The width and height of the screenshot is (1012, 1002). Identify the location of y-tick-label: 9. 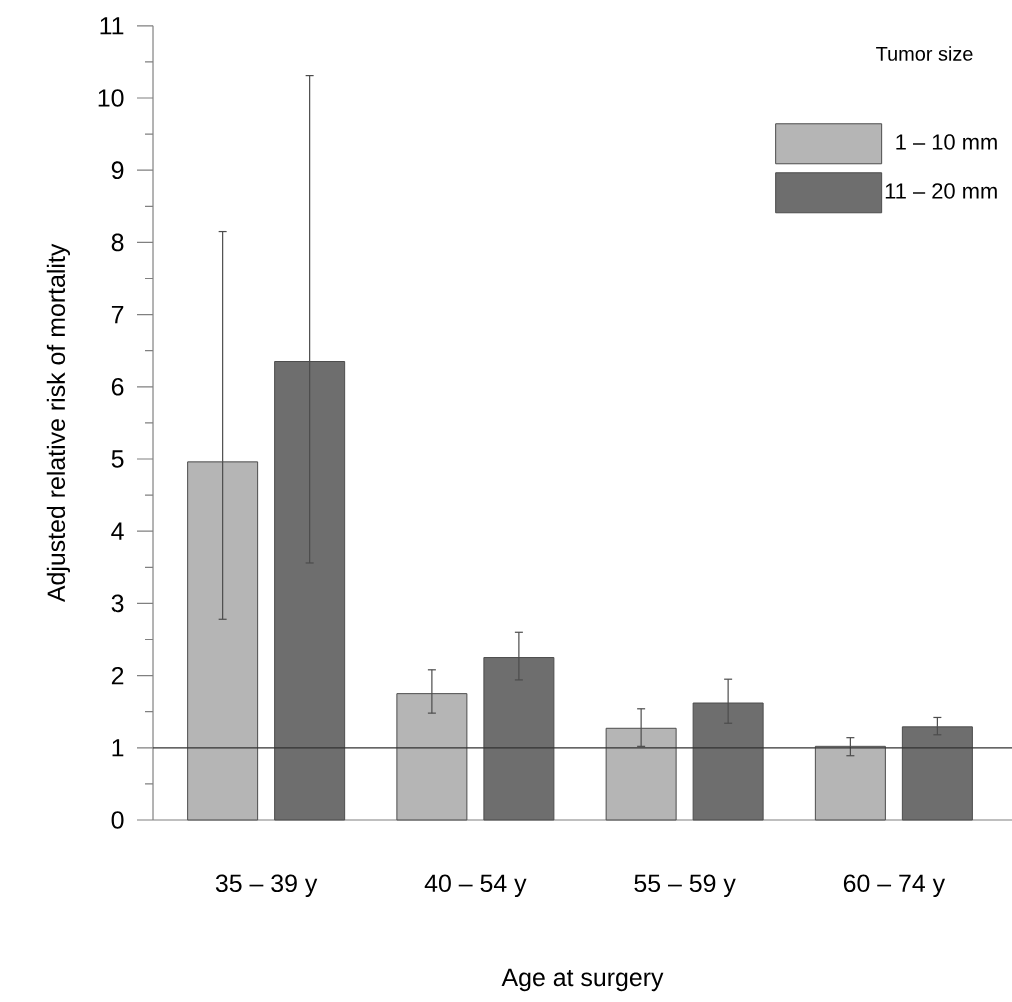
(117, 170).